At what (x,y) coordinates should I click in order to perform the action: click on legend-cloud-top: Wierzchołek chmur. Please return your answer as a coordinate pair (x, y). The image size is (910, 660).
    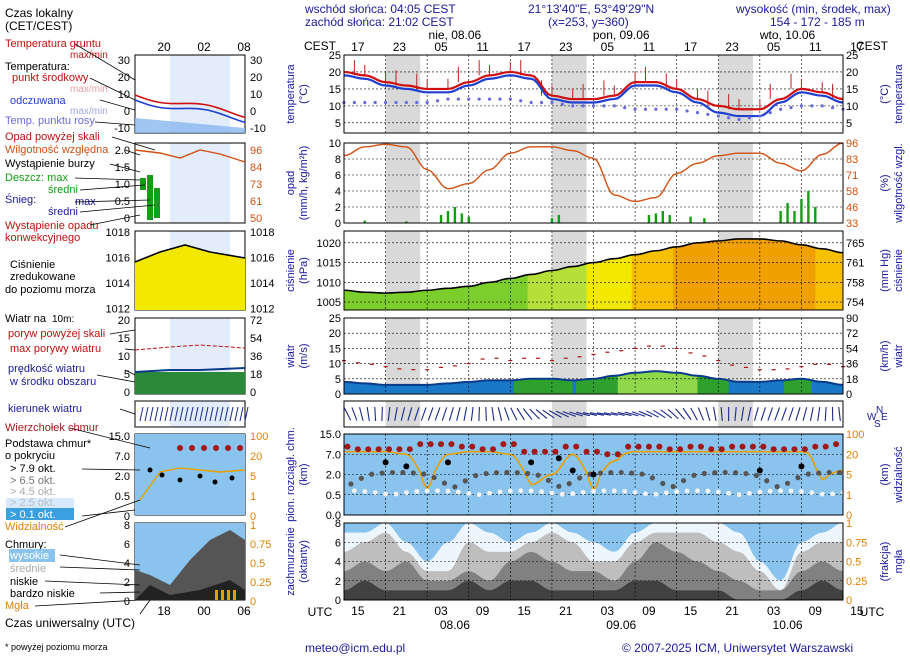
    Looking at the image, I should click on (52, 428).